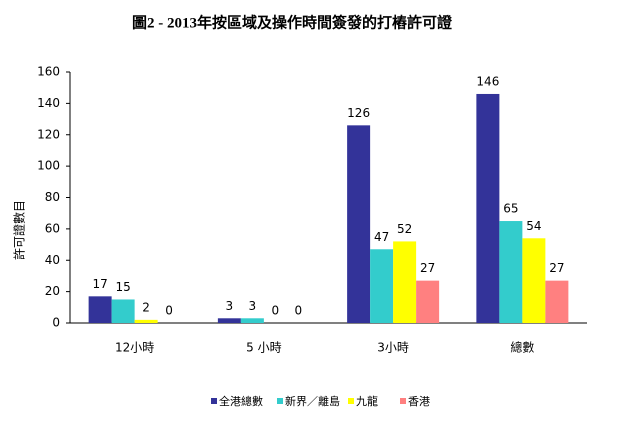 The width and height of the screenshot is (629, 439). What do you see at coordinates (419, 401) in the screenshot?
I see `legend-label: 香港` at bounding box center [419, 401].